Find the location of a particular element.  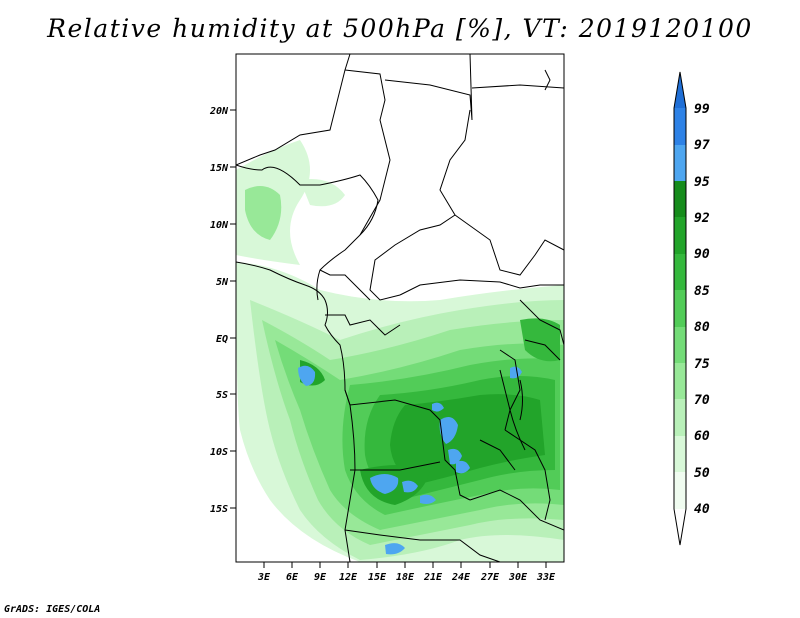

colorbar-bottom-arrow is located at coordinates (680, 527).